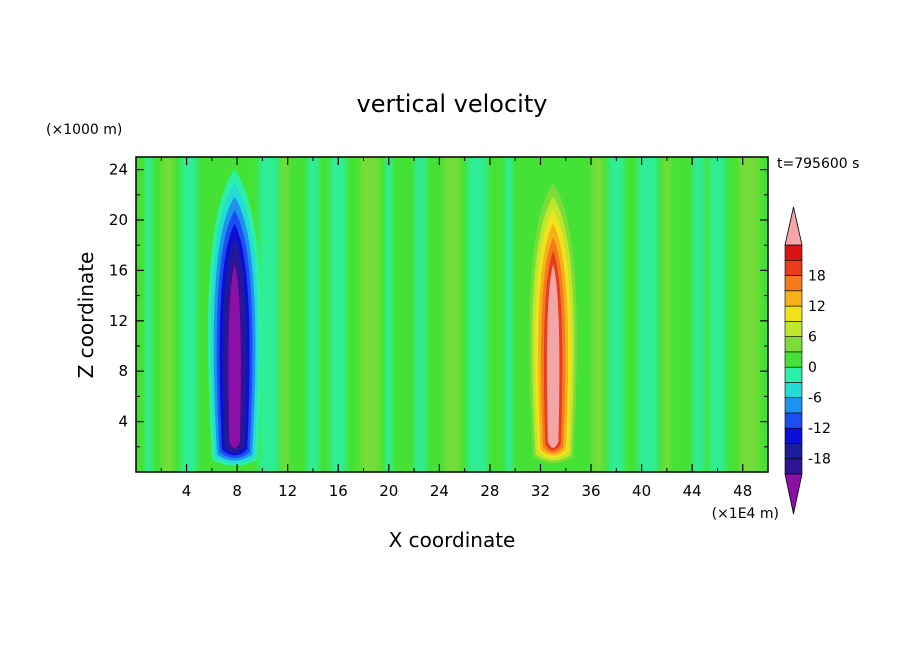  What do you see at coordinates (452, 540) in the screenshot?
I see `x-axis-label: X coordinate` at bounding box center [452, 540].